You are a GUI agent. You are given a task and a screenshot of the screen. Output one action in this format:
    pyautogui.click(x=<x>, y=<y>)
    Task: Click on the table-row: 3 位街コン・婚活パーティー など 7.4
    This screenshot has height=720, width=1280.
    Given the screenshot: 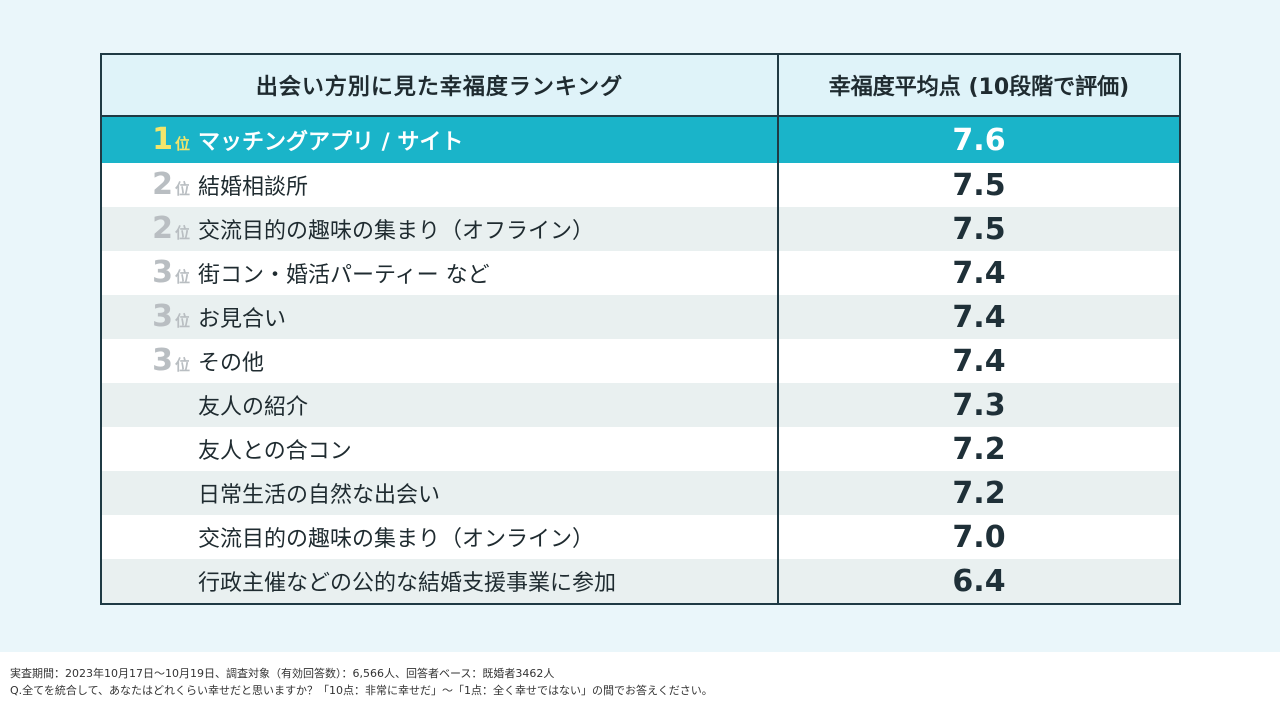 What is the action you would take?
    pyautogui.click(x=640, y=273)
    